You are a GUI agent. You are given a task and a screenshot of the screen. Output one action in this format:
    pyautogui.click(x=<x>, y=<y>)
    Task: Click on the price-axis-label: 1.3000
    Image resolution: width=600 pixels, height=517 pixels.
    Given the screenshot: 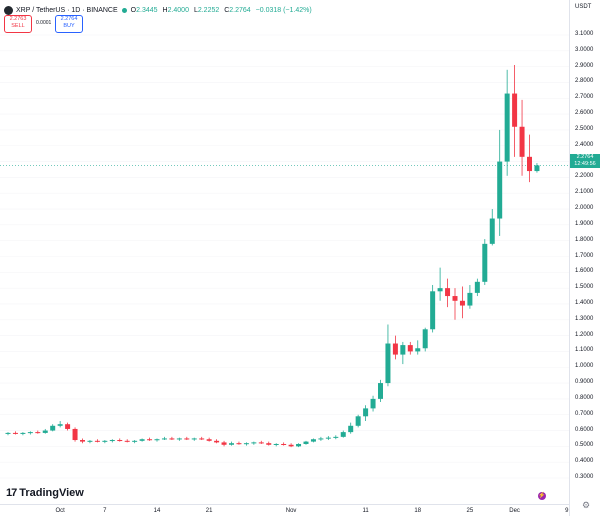 What is the action you would take?
    pyautogui.click(x=584, y=318)
    